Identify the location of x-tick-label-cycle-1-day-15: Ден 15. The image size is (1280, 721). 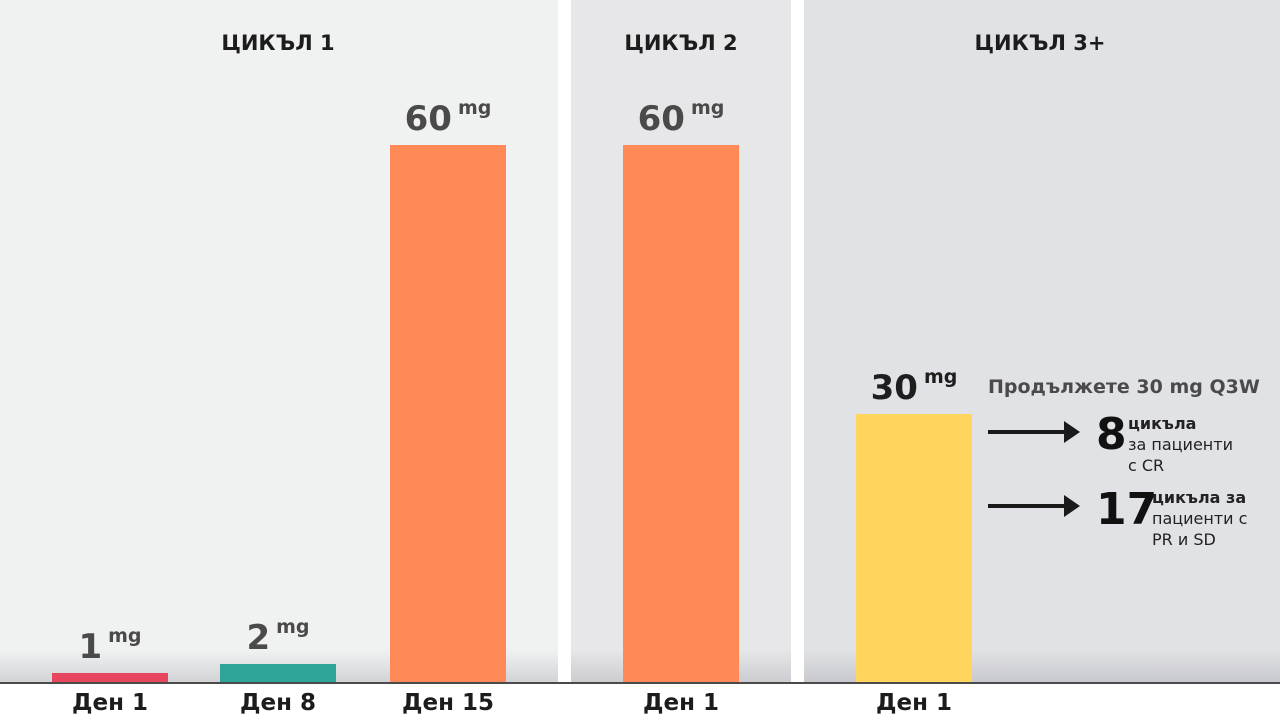
(448, 703).